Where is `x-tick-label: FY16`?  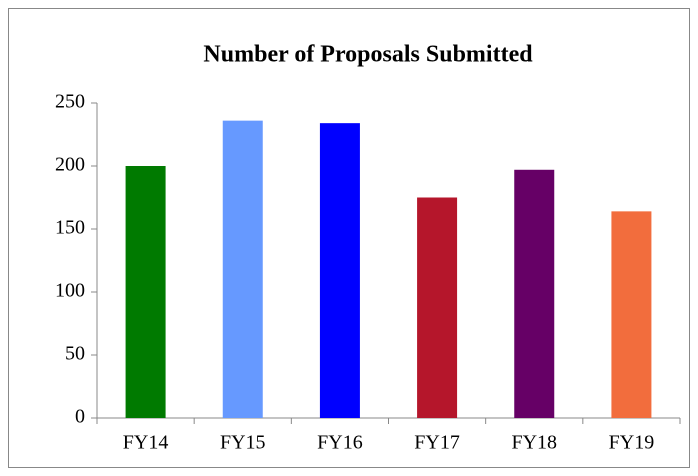 x-tick-label: FY16 is located at coordinates (340, 443).